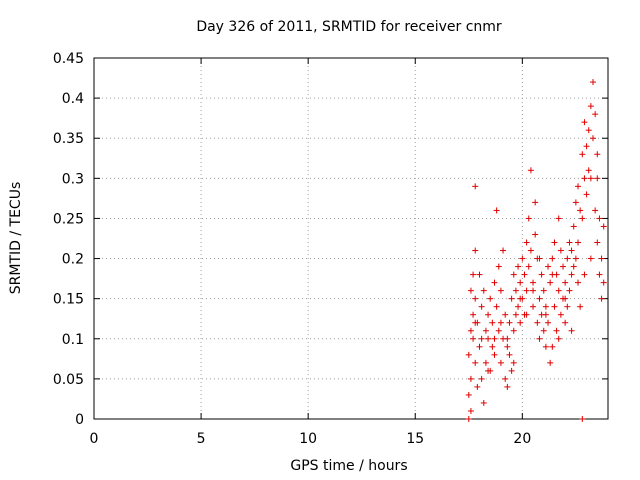 Image resolution: width=640 pixels, height=480 pixels. What do you see at coordinates (94, 439) in the screenshot?
I see `x-tick-label: 0` at bounding box center [94, 439].